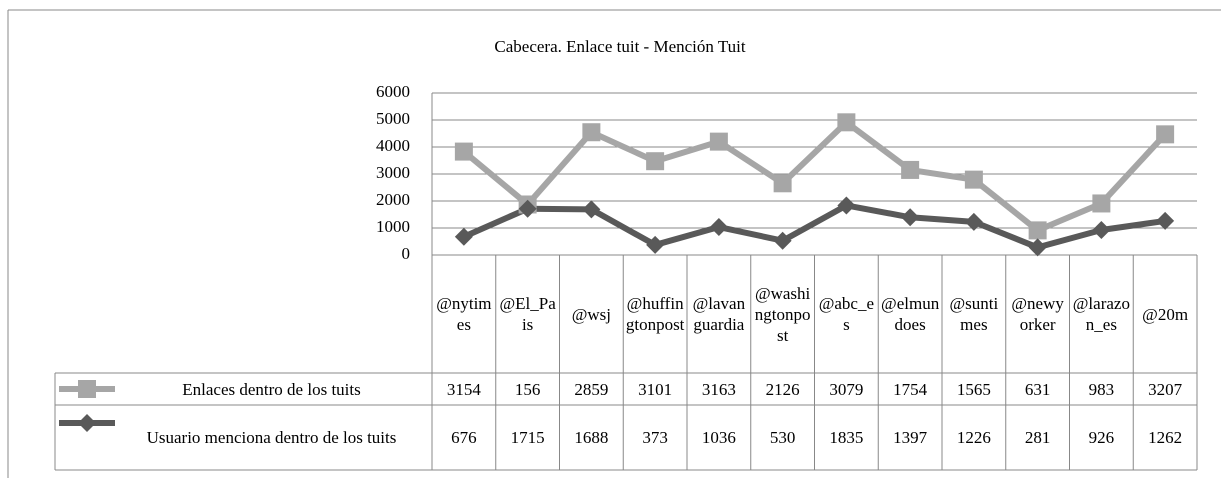 This screenshot has height=478, width=1221. I want to click on table-value: 3163, so click(718, 389).